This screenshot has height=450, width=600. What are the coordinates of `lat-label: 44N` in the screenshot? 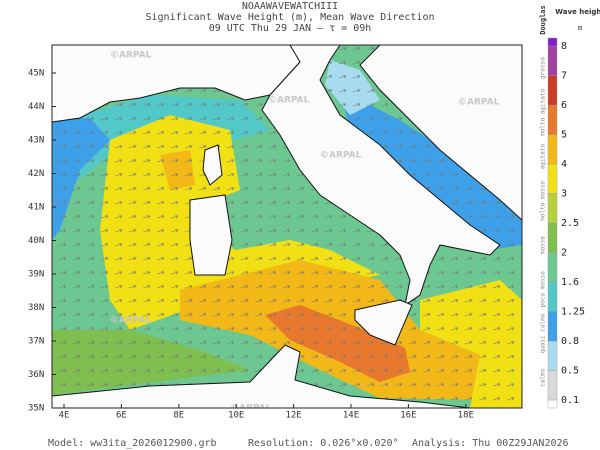 It's located at (36, 107).